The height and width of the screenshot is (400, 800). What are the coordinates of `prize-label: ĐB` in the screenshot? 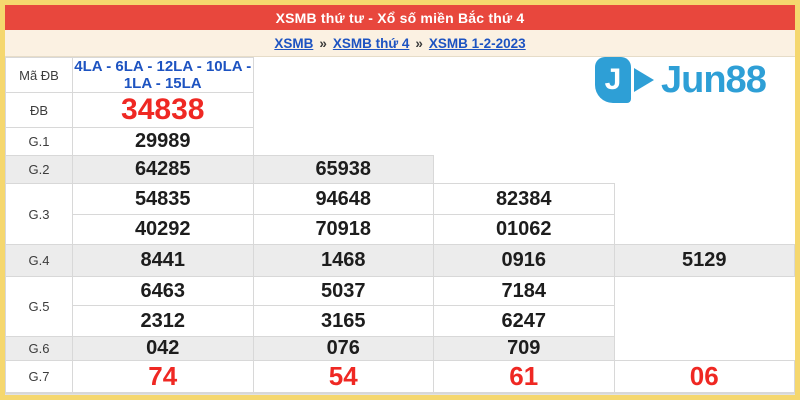 It's located at (39, 110).